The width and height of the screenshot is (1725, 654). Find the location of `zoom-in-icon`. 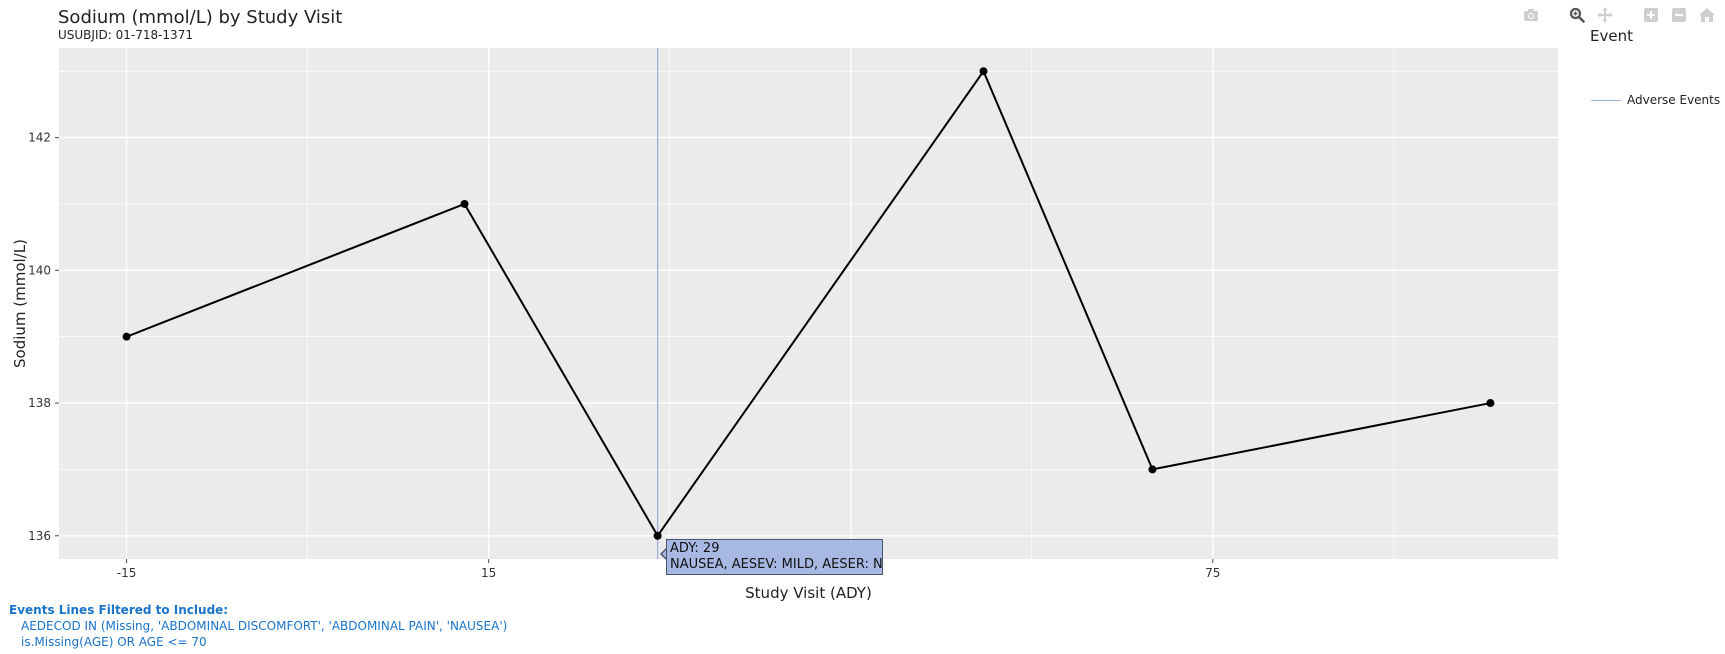

zoom-in-icon is located at coordinates (1651, 15).